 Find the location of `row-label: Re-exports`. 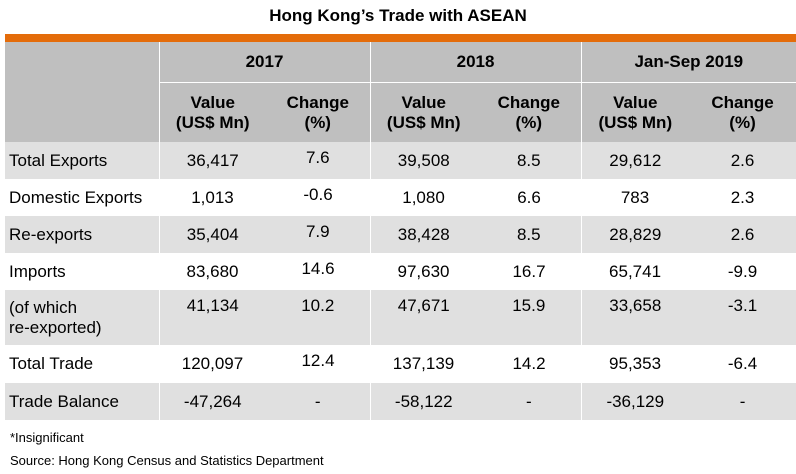

row-label: Re-exports is located at coordinates (82, 234).